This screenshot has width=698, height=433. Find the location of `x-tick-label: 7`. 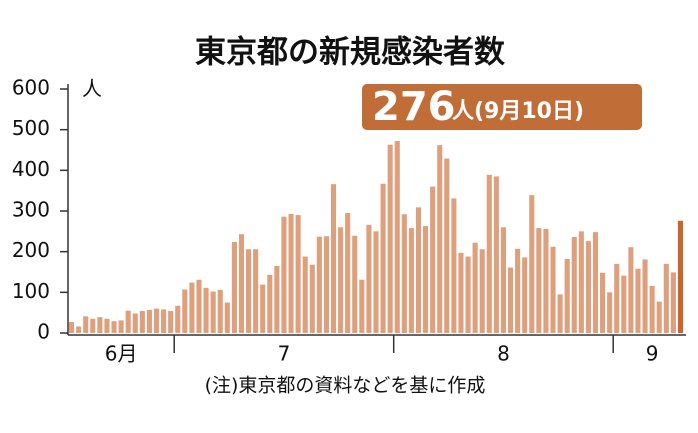

x-tick-label: 7 is located at coordinates (284, 354).